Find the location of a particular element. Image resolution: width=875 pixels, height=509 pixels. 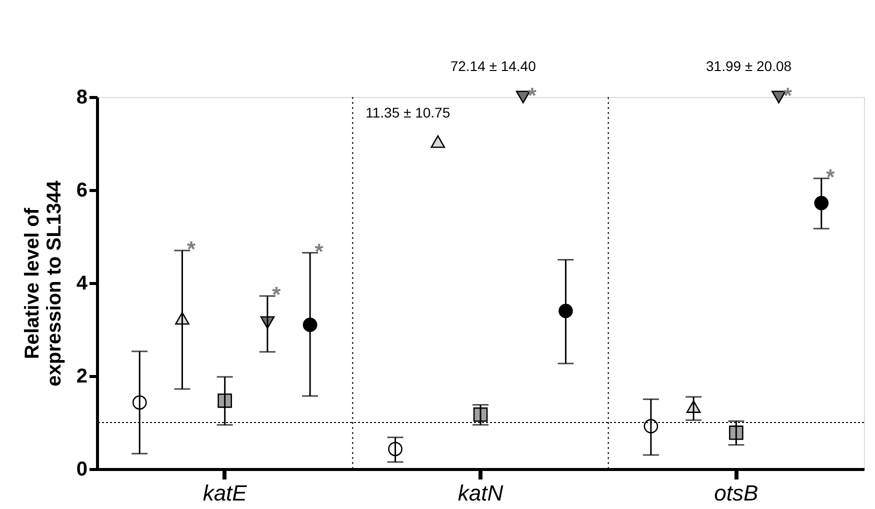

y-tick-label: 0 is located at coordinates (82, 469).